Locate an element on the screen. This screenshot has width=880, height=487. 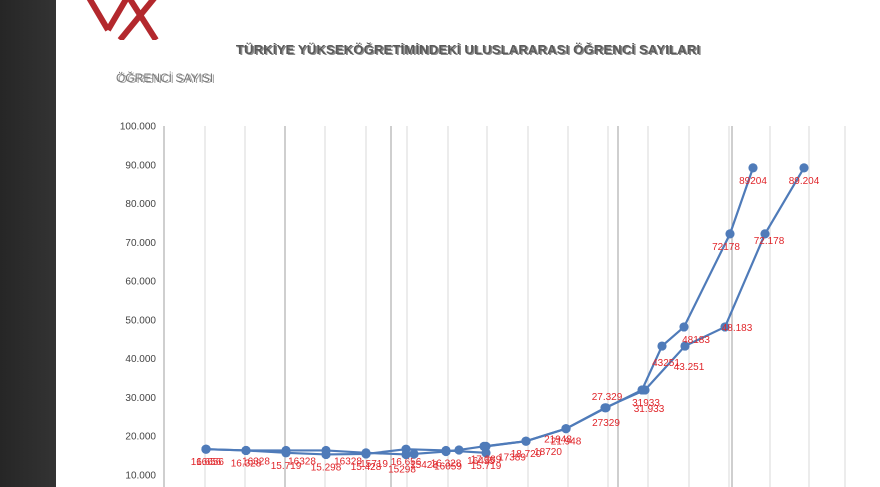
data-label: 16455 is located at coordinates (481, 461).